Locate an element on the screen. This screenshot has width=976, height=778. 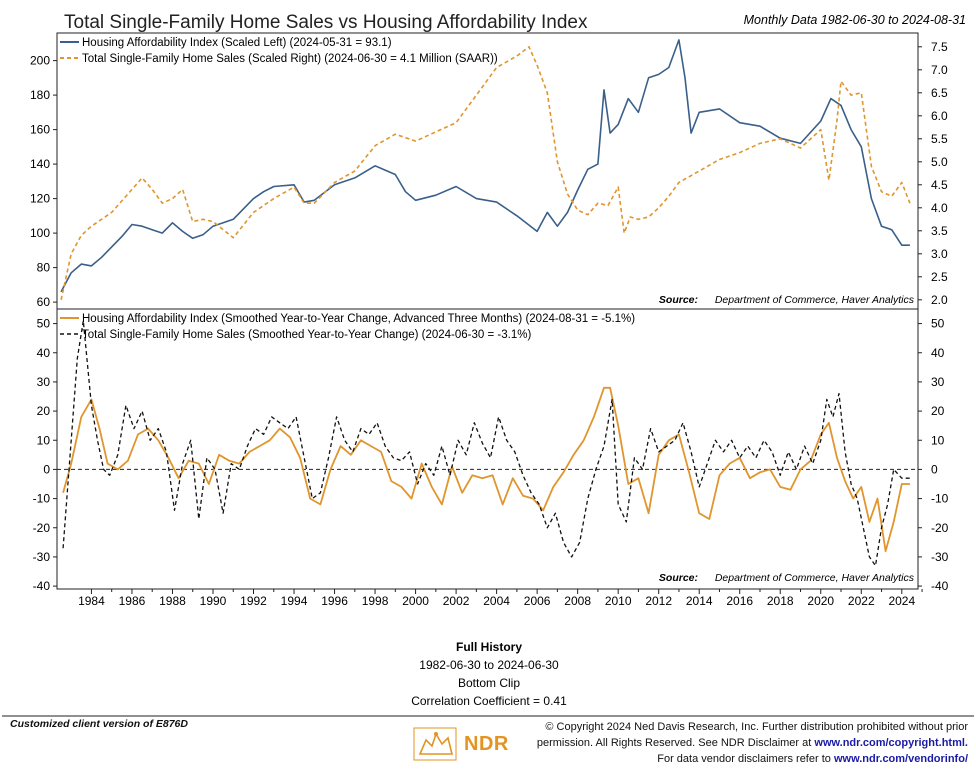
x-tick-label: 2008 is located at coordinates (577, 601).